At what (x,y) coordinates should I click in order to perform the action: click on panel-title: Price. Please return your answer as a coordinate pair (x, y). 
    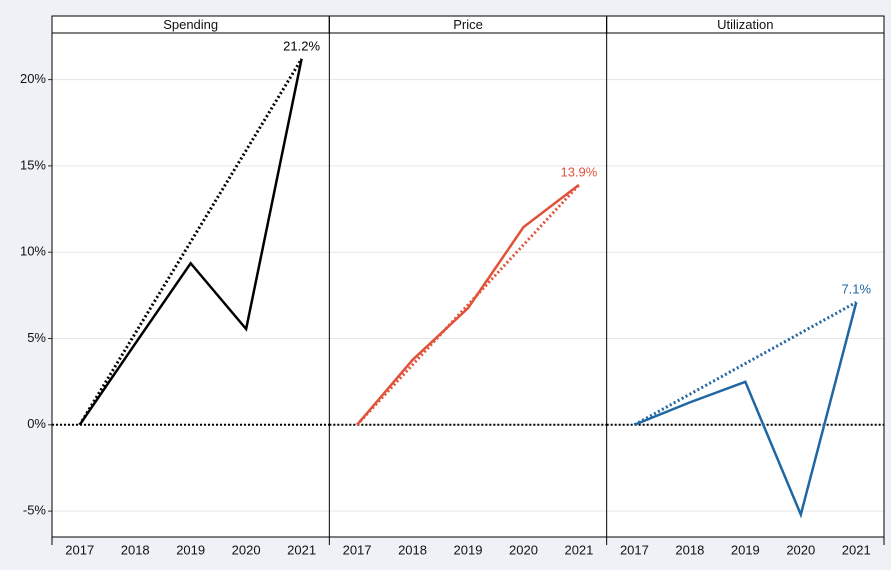
    Looking at the image, I should click on (468, 24).